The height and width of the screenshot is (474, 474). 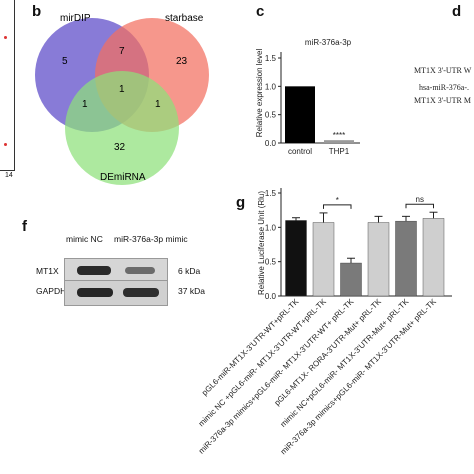 What do you see at coordinates (420, 199) in the screenshot?
I see `chart-g-comparison-label: ns` at bounding box center [420, 199].